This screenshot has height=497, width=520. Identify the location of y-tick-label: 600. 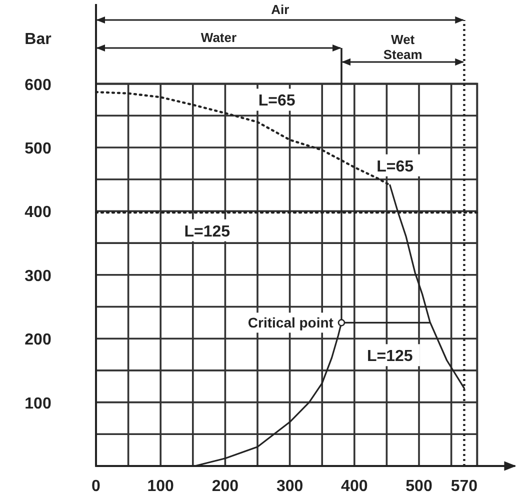
(38, 85).